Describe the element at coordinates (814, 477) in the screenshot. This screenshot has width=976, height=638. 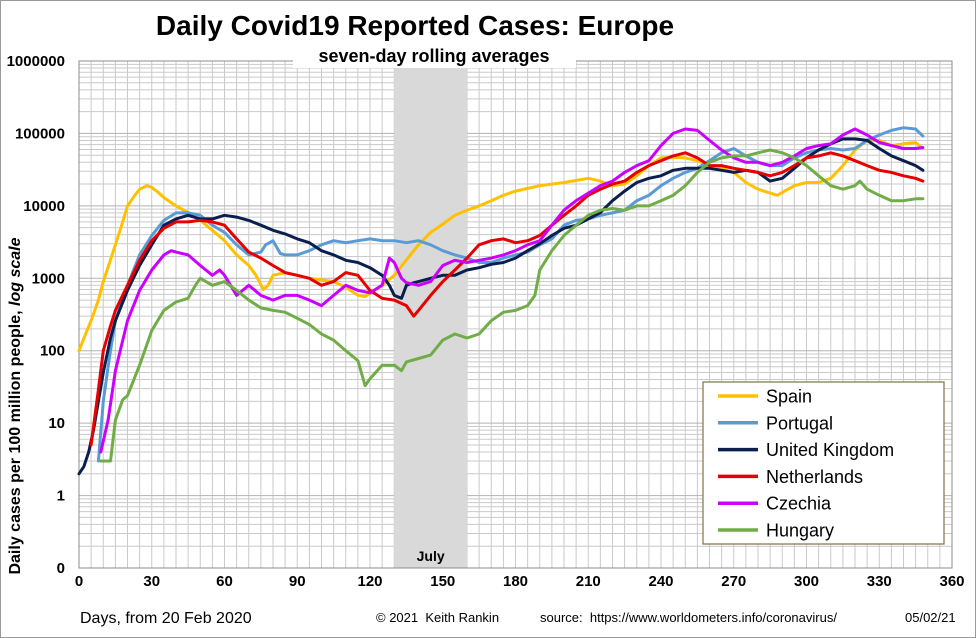
I see `legend-label-netherlands: Netherlands` at that location.